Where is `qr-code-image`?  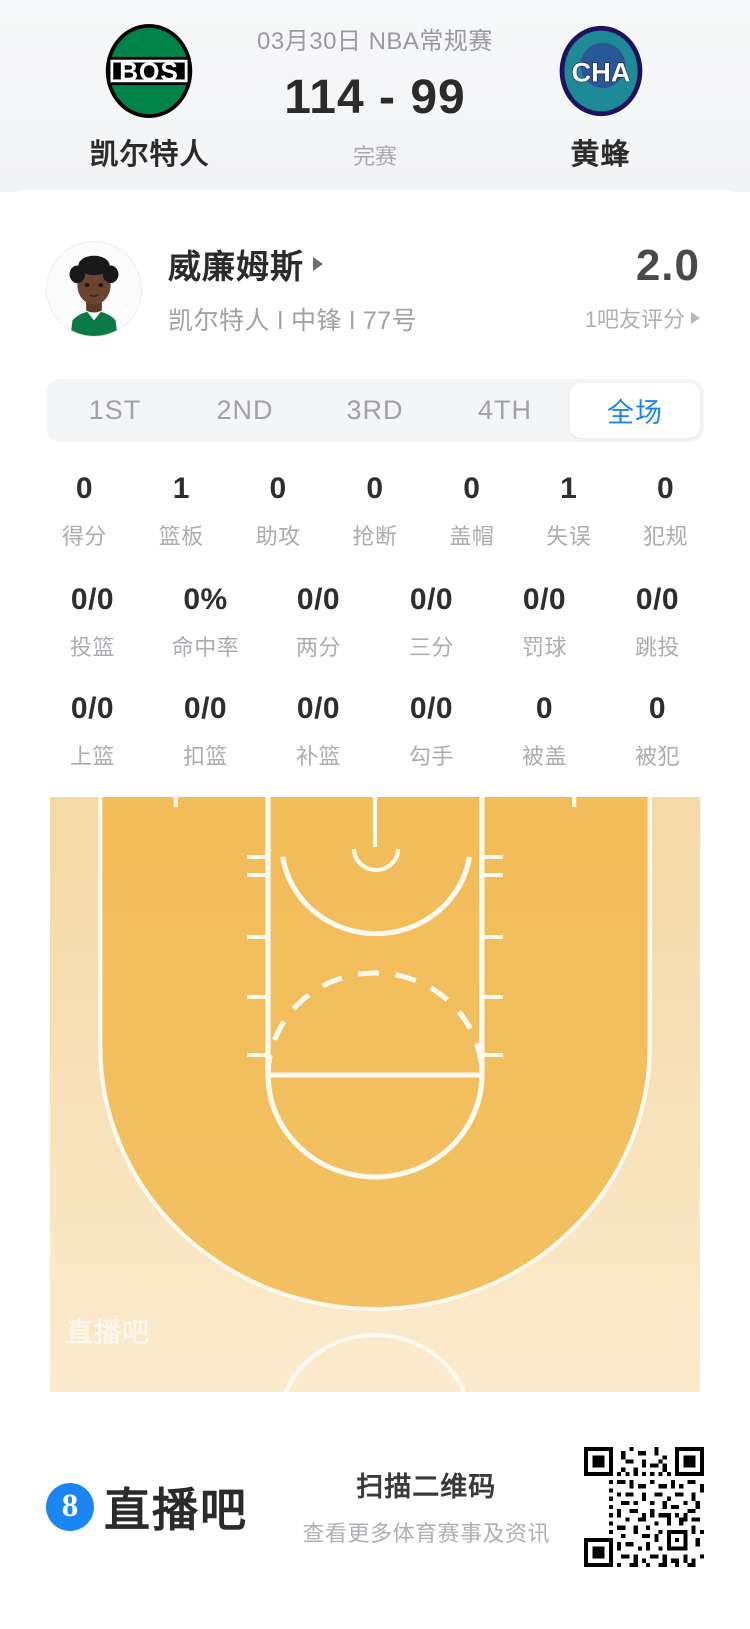
qr-code-image is located at coordinates (644, 1506).